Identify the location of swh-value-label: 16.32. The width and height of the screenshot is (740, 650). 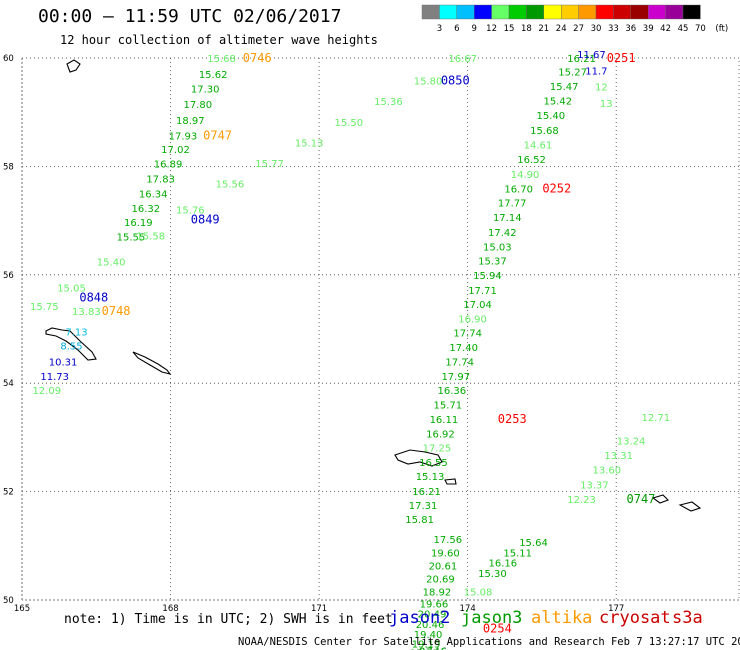
(145, 209).